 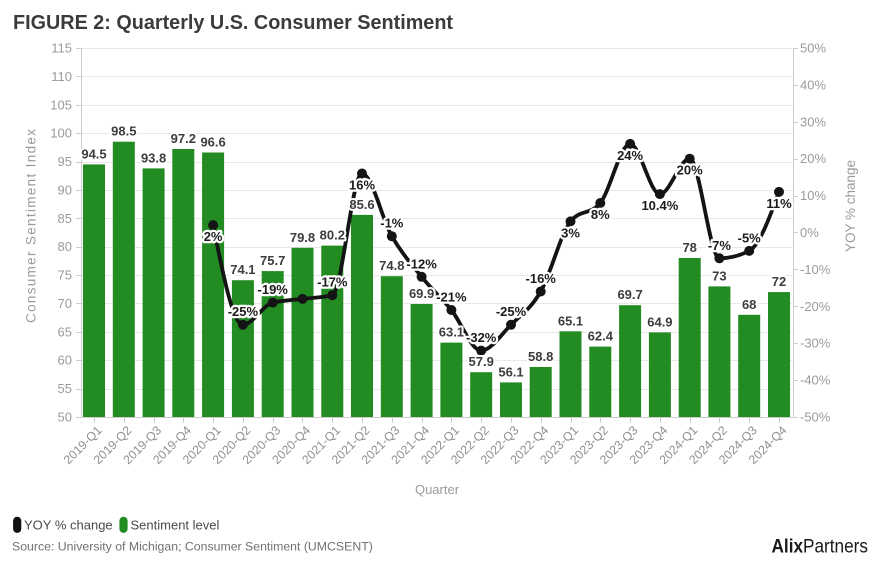 What do you see at coordinates (689, 247) in the screenshot?
I see `svg-text: 78` at bounding box center [689, 247].